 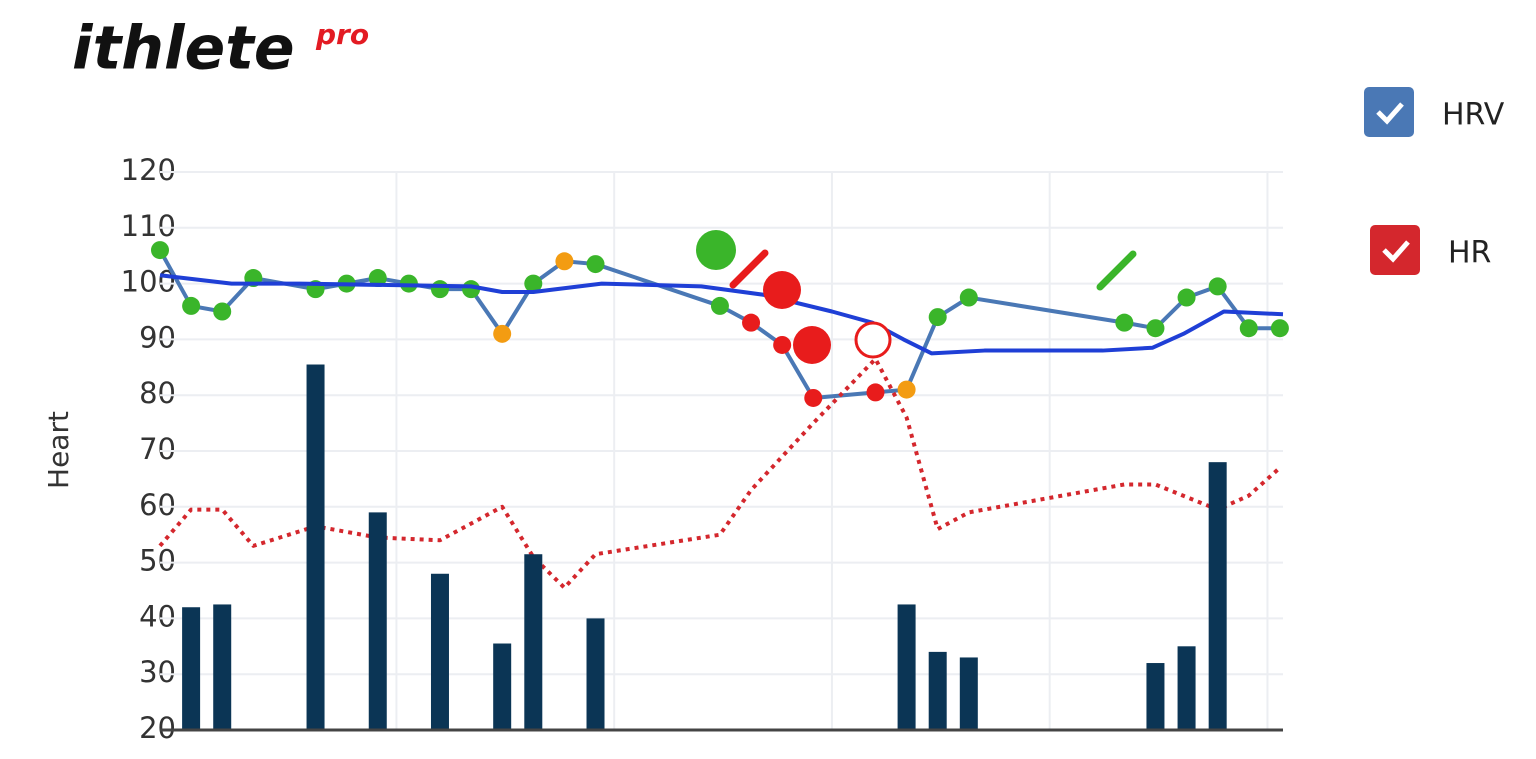 I want to click on logo: ithlete, so click(x=183, y=49).